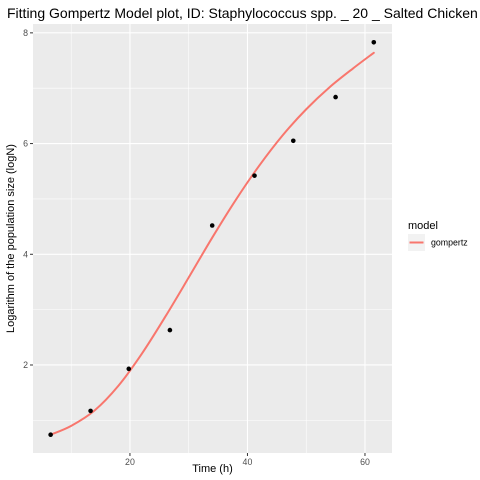  I want to click on y-axis-title: Logarithm of the population size (logN), so click(11, 238).